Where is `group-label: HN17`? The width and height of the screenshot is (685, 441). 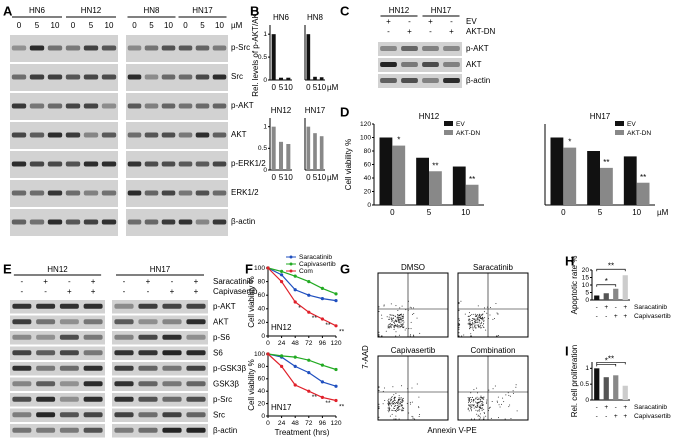 group-label: HN17 is located at coordinates (441, 10).